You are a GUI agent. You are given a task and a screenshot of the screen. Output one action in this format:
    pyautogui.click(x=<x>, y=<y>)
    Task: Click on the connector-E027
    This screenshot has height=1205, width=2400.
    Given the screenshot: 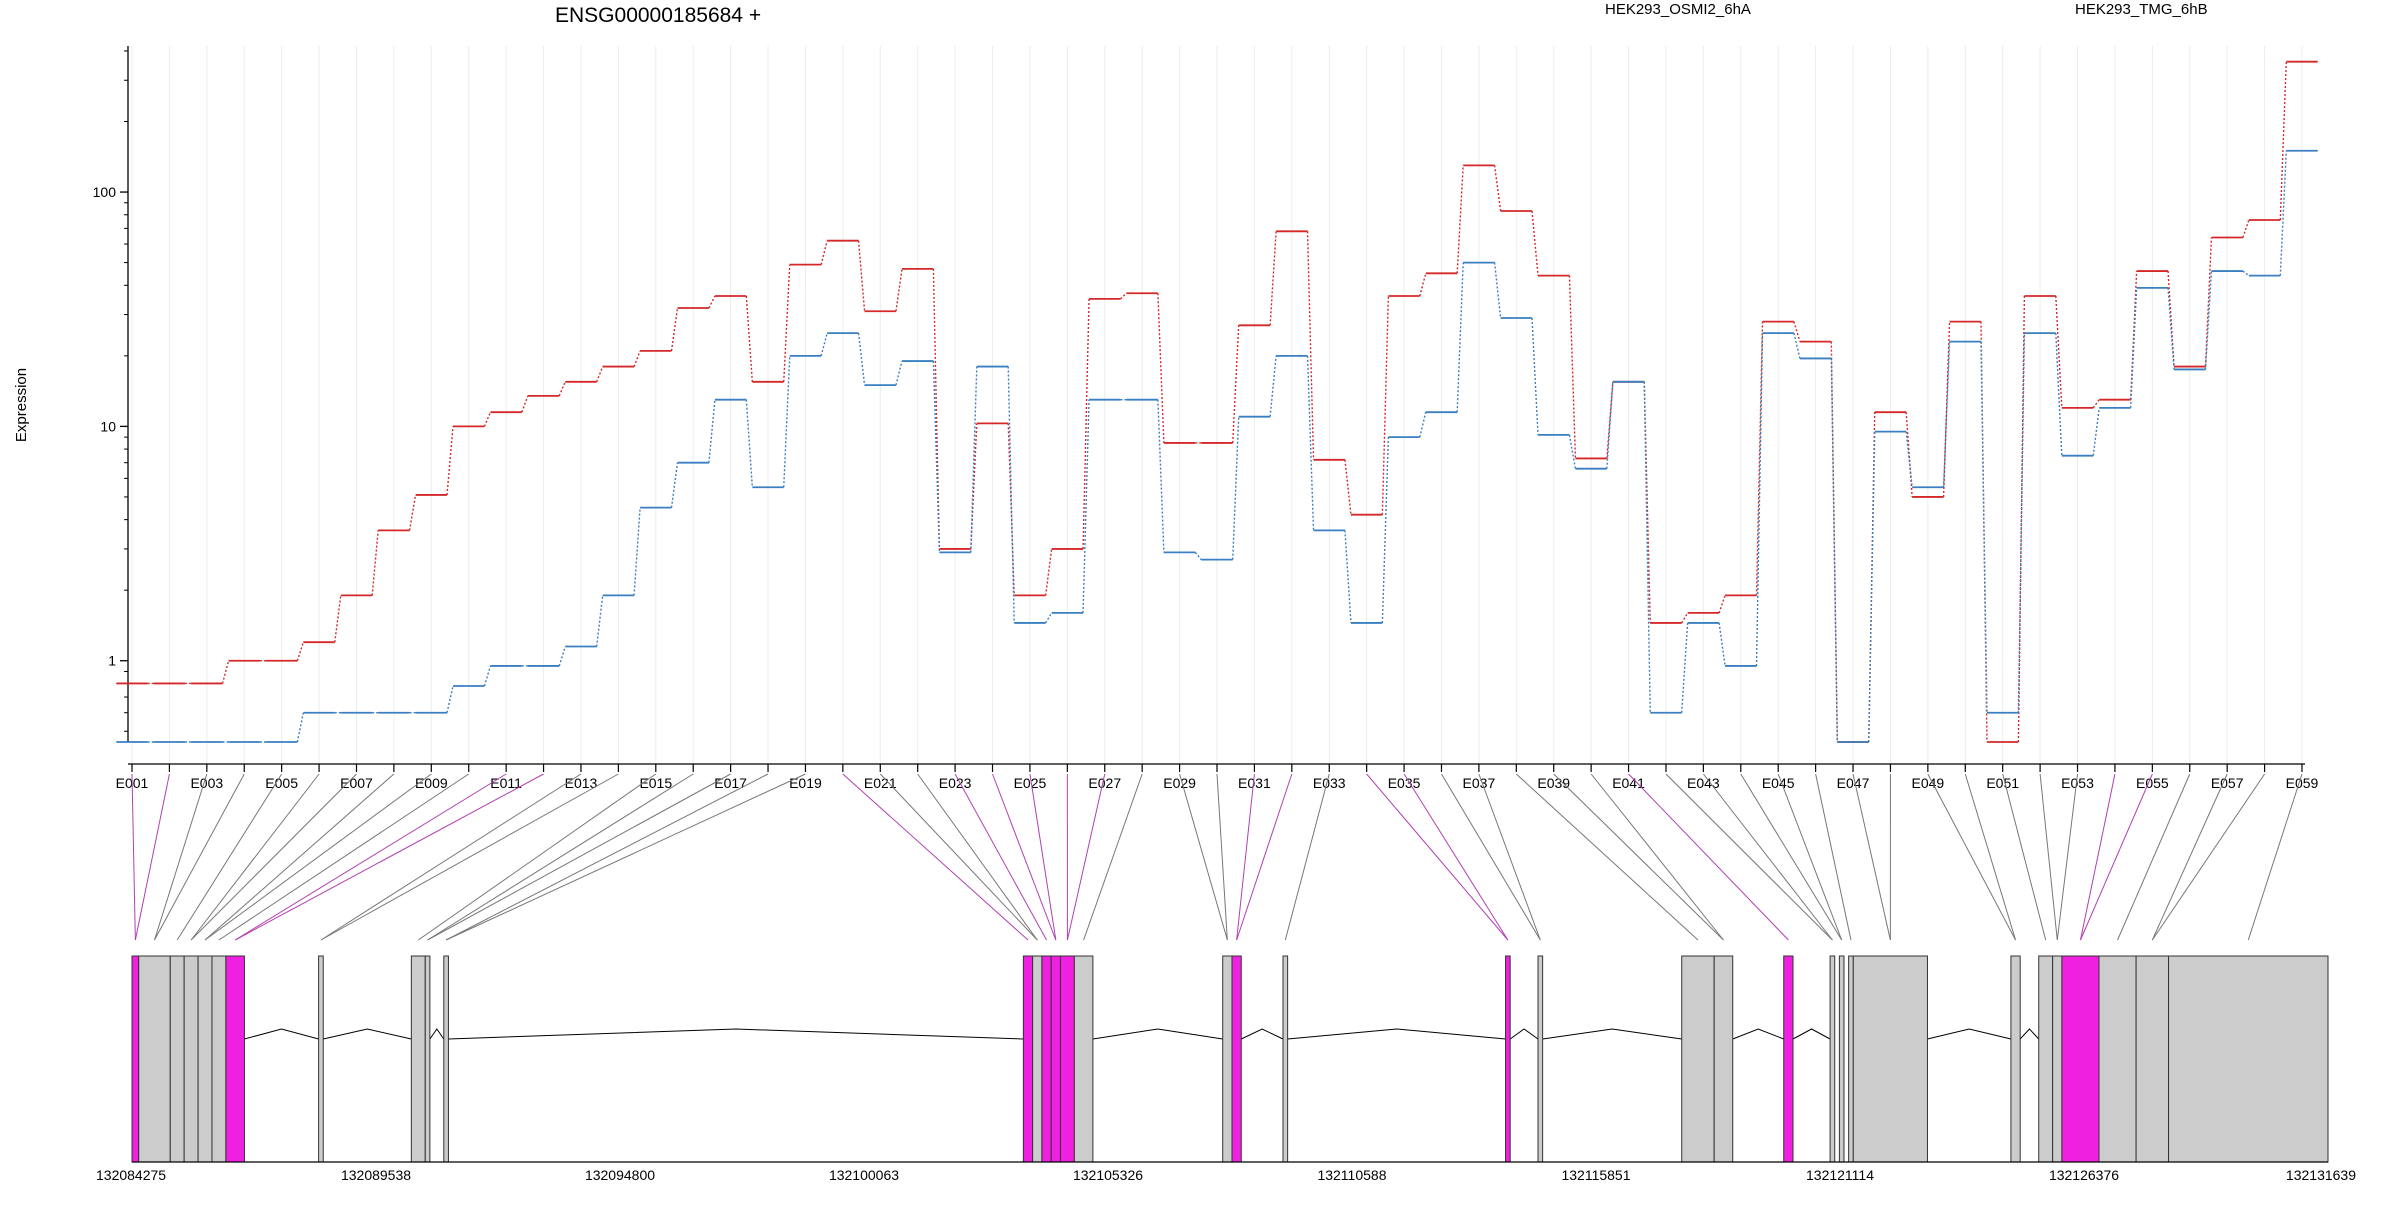 What is the action you would take?
    pyautogui.click(x=1085, y=857)
    